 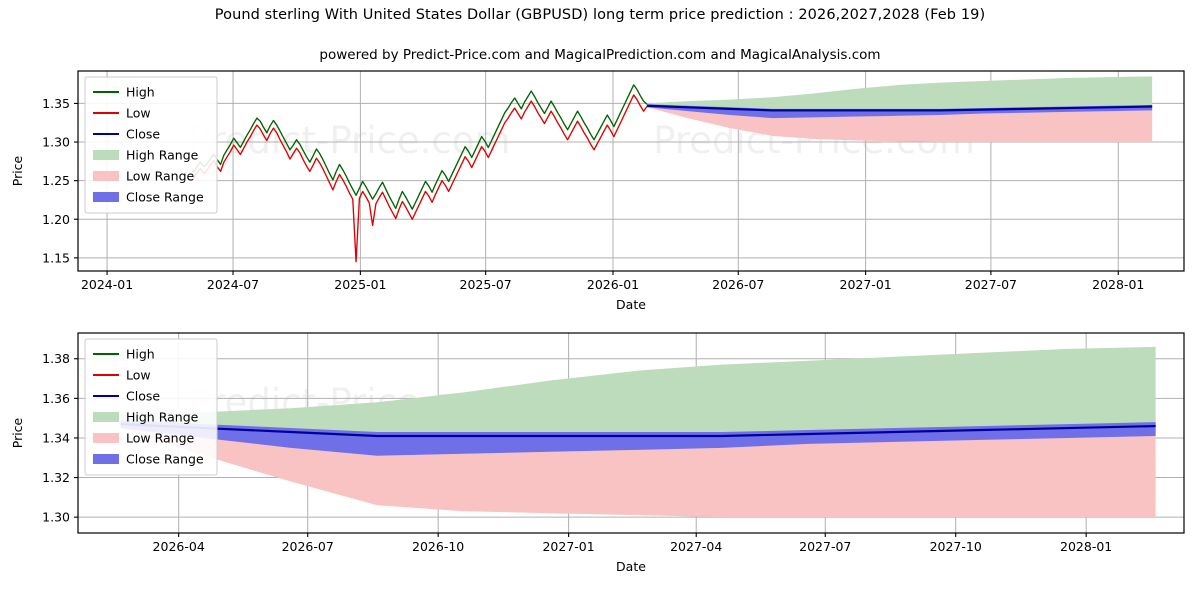 I want to click on x-tick-label: 2024-01, so click(x=107, y=284).